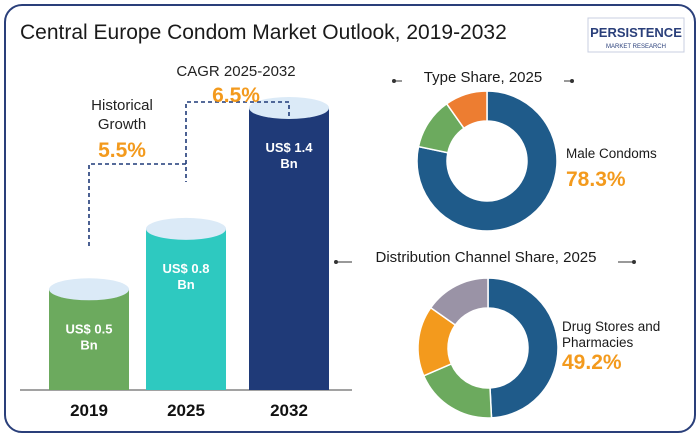  I want to click on bar-2025, so click(186, 309).